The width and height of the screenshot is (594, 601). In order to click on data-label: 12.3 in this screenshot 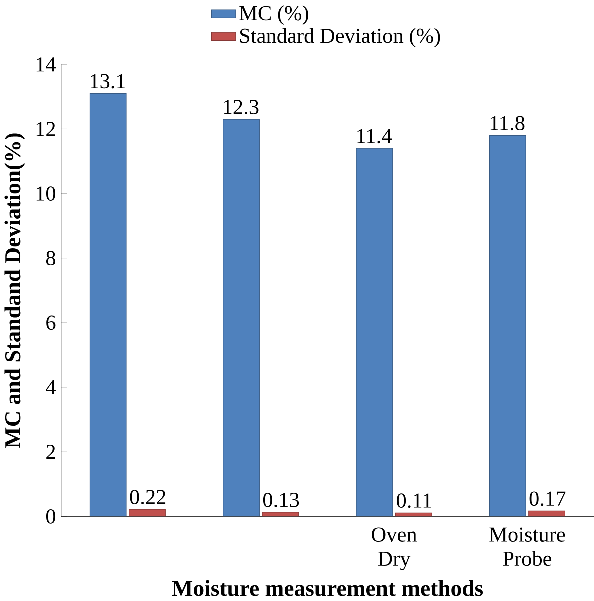, I will do `click(241, 107)`.